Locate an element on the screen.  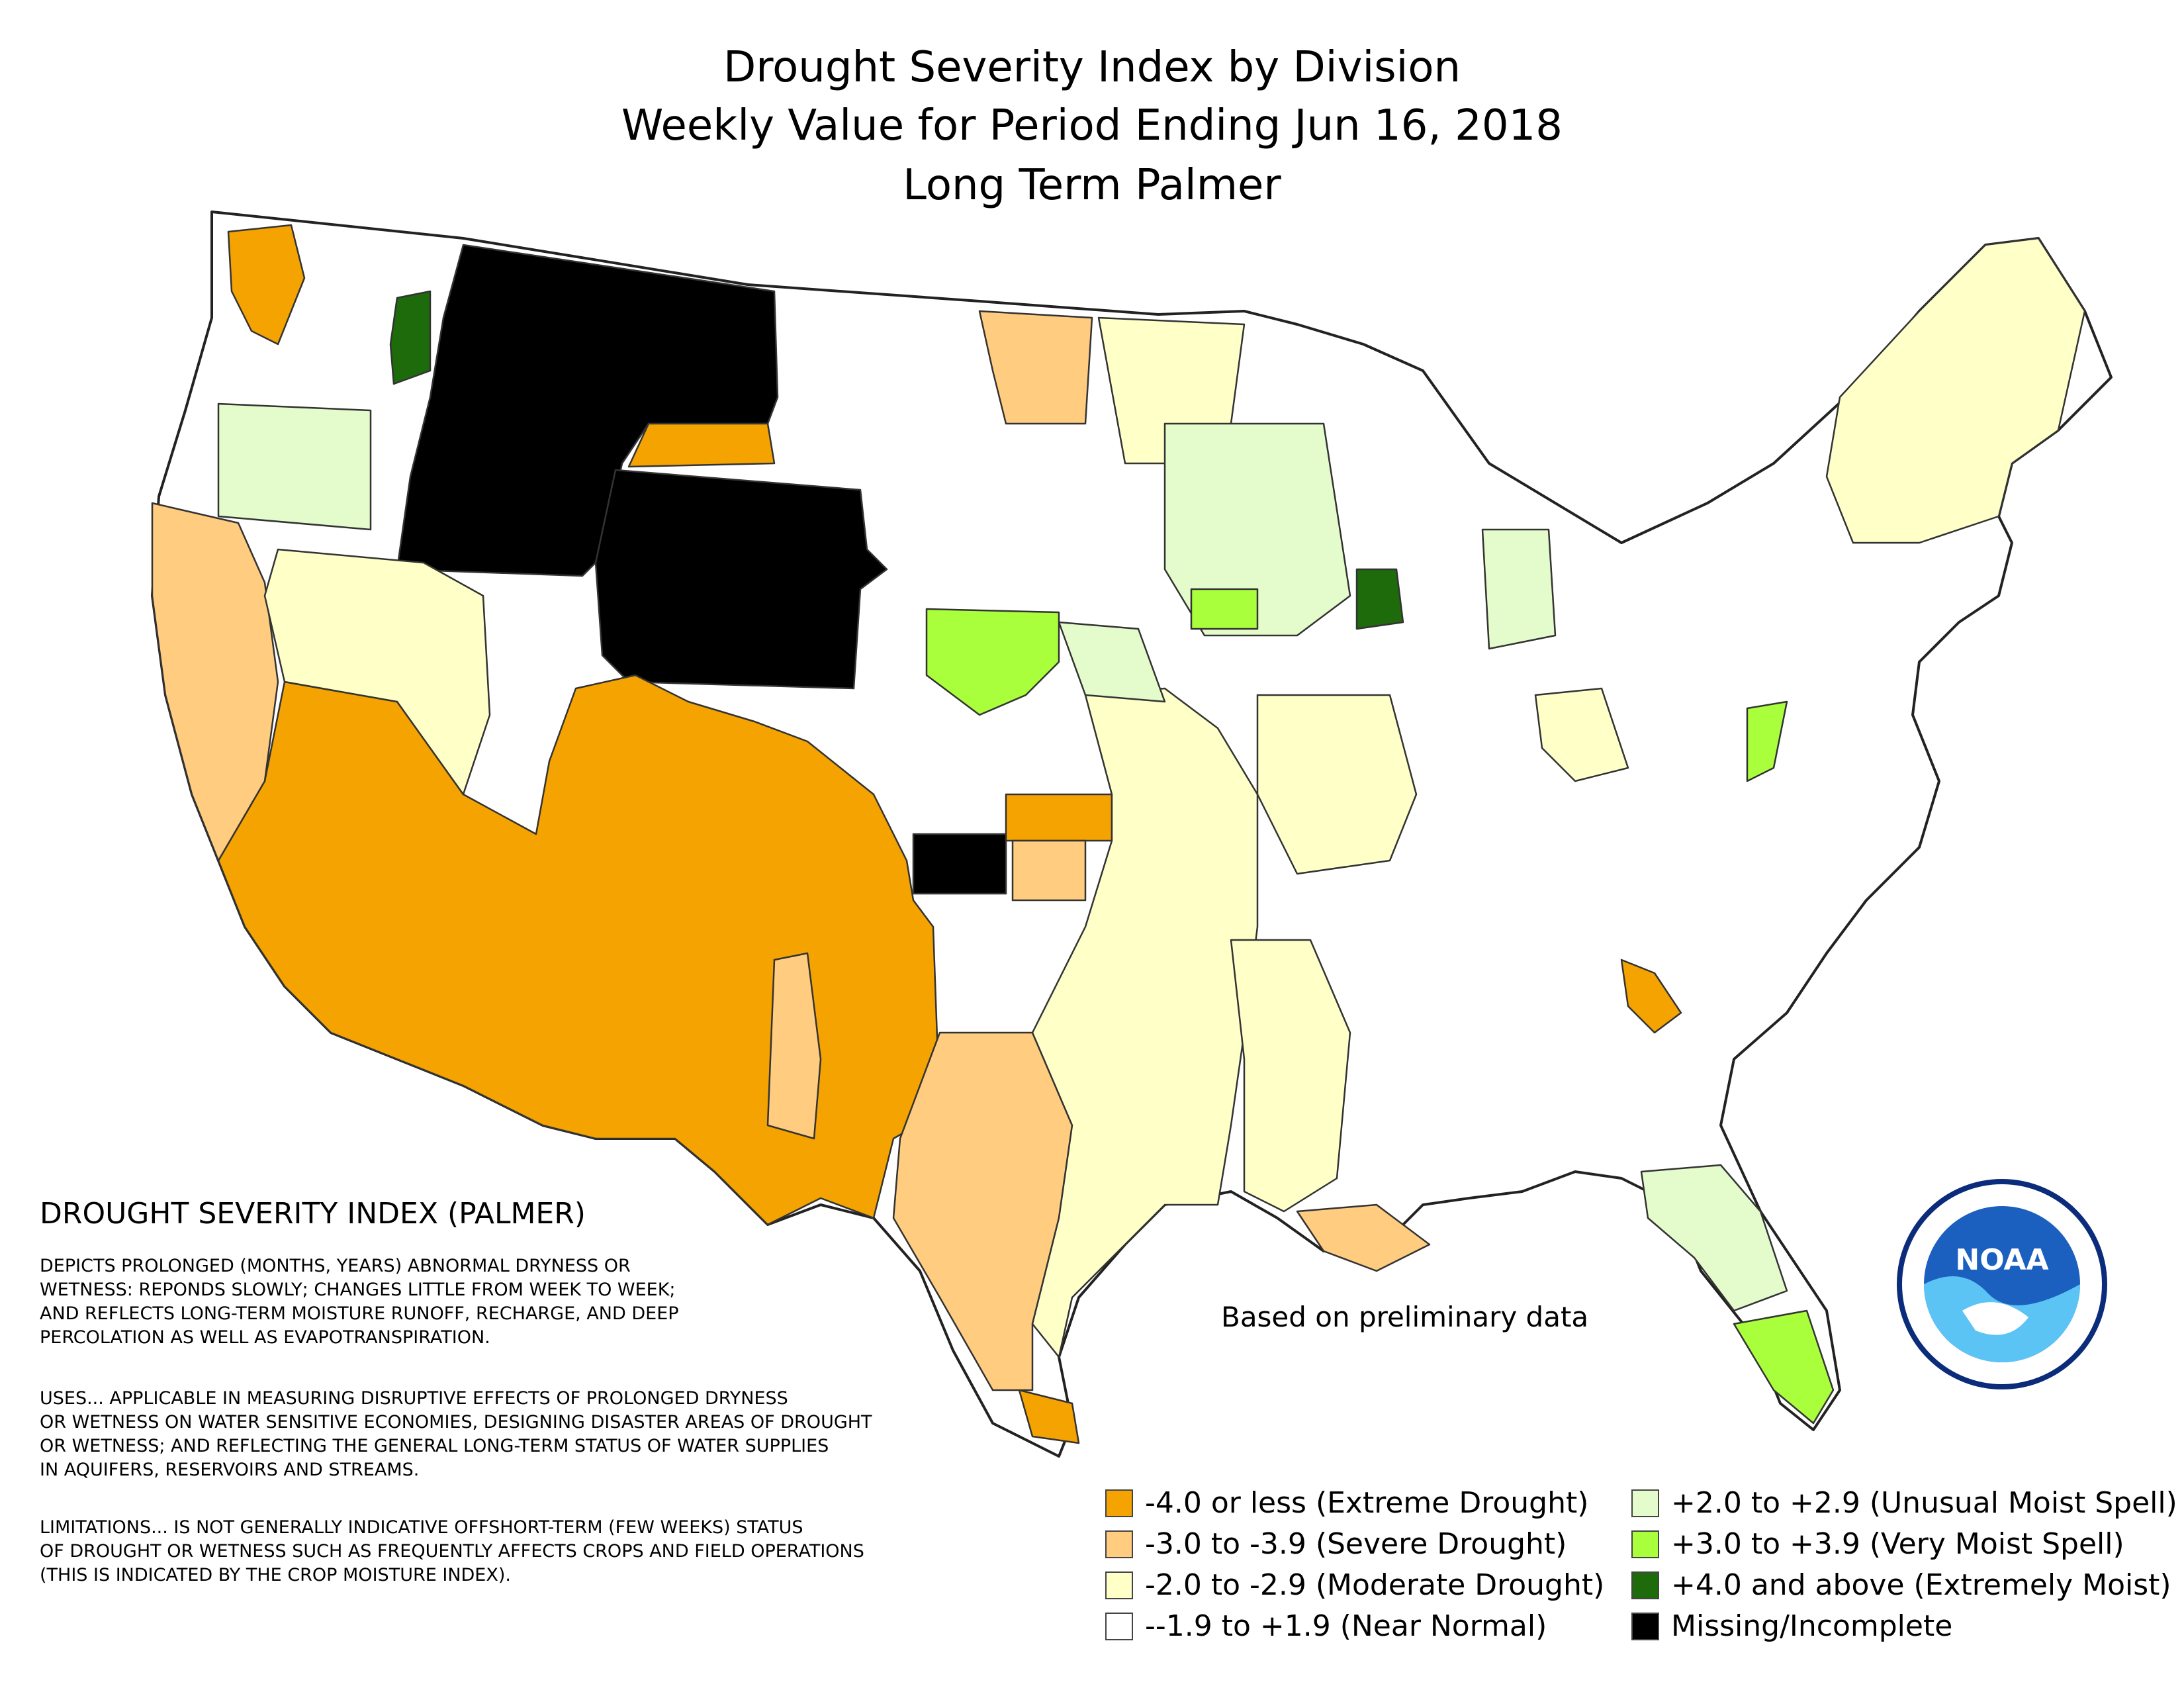
map-subtitle-index: Long Term Palmer is located at coordinates (1092, 185).